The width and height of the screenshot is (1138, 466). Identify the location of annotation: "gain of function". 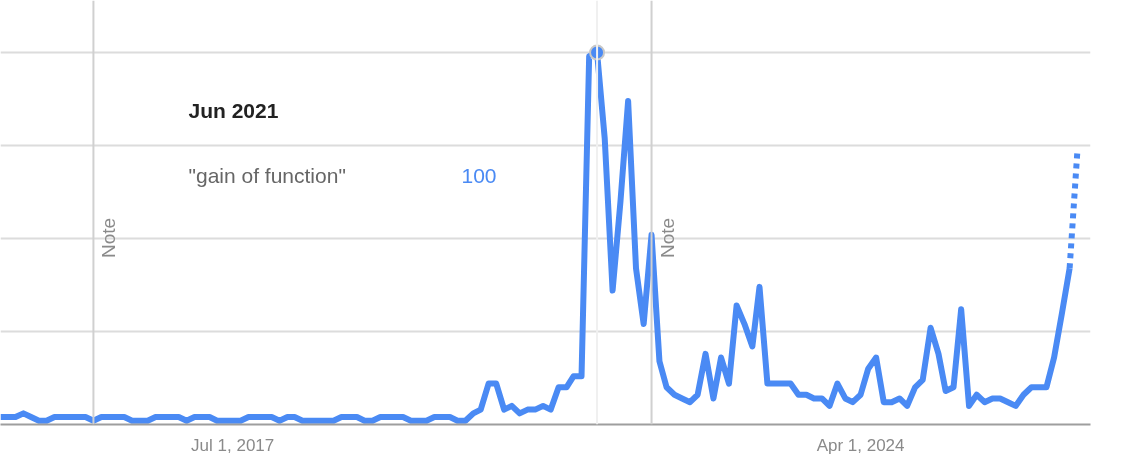
(267, 175).